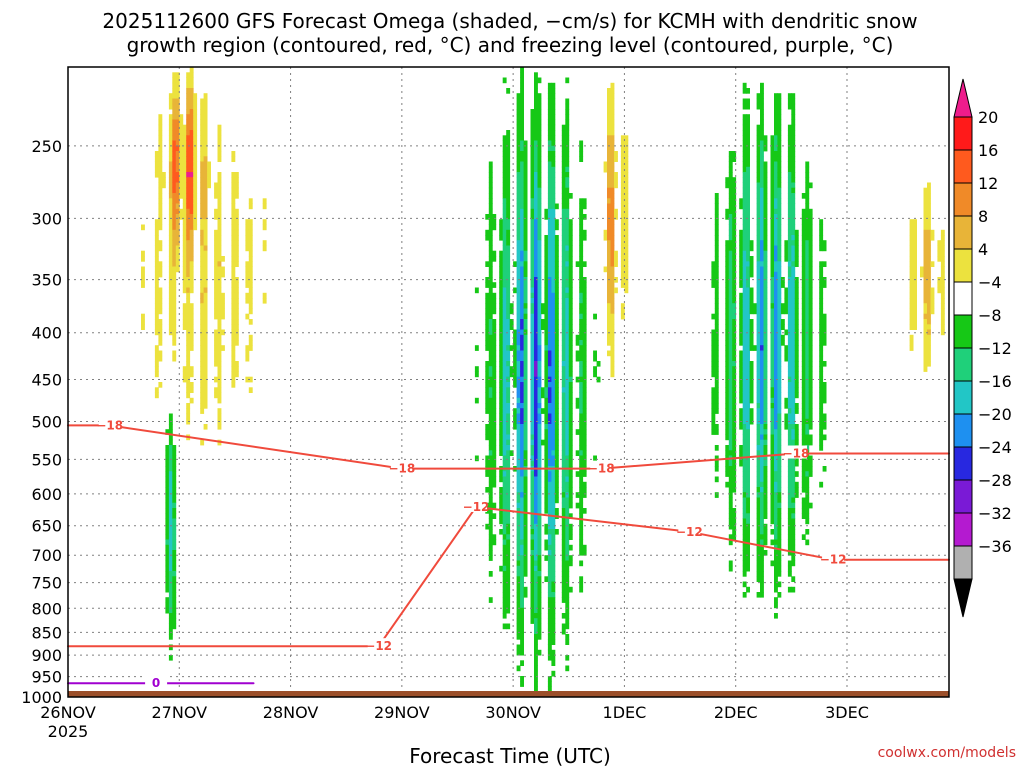 This screenshot has height=768, width=1024. What do you see at coordinates (963, 298) in the screenshot?
I see `colorbar-swatch` at bounding box center [963, 298].